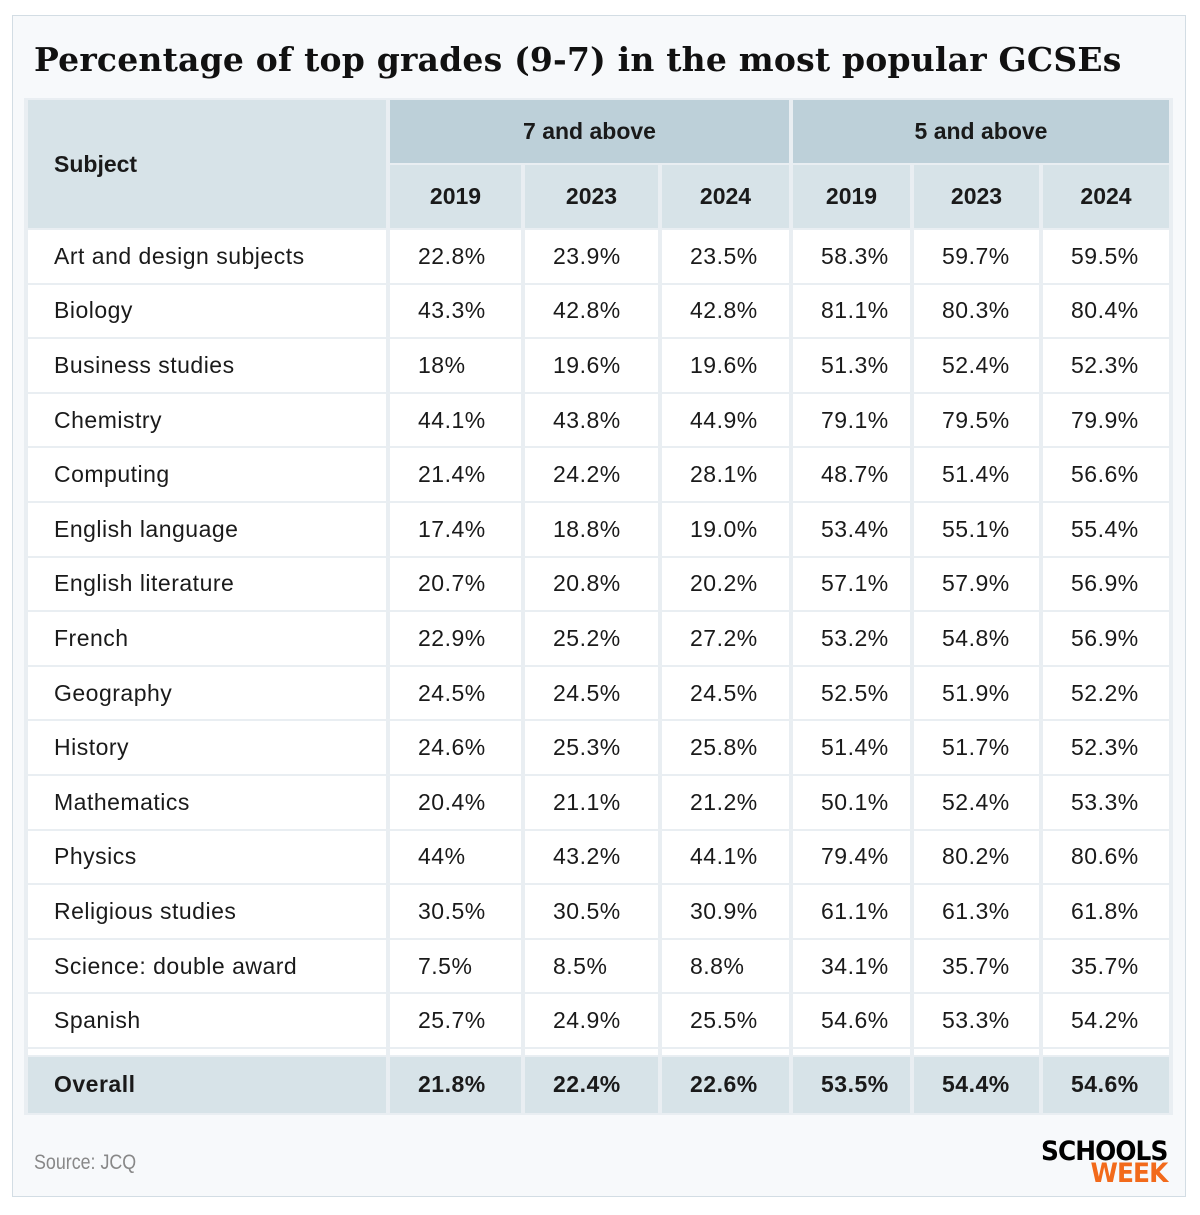 The image size is (1200, 1215). I want to click on subject-cell: Chemistry, so click(207, 420).